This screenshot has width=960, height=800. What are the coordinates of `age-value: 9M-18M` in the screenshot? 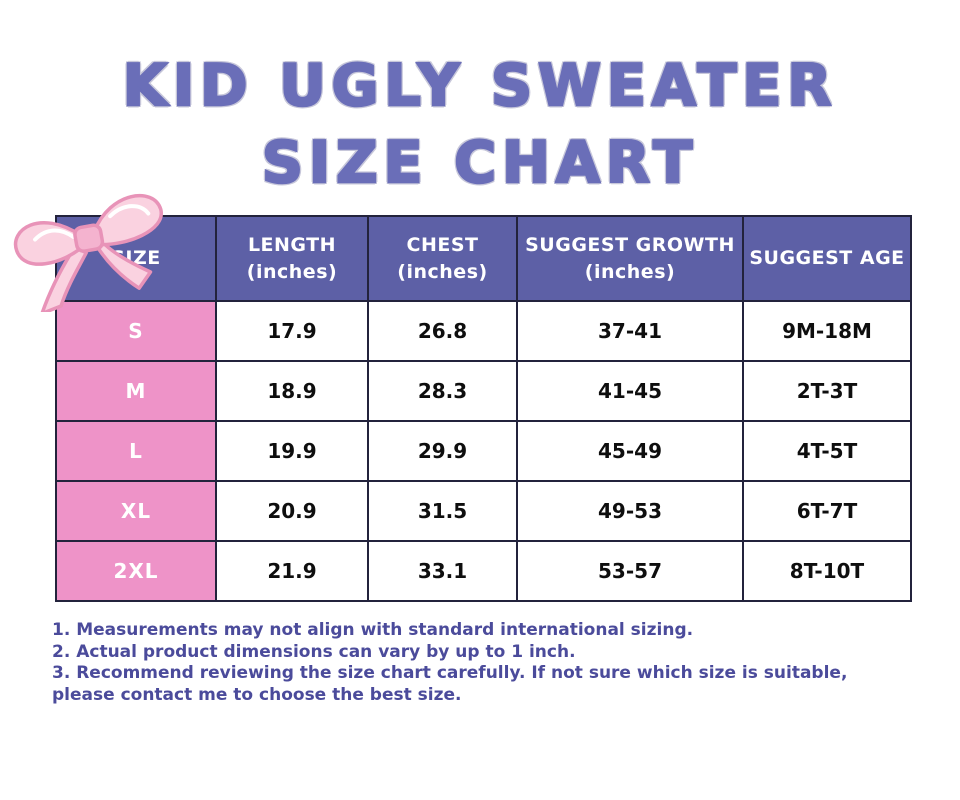 It's located at (827, 331).